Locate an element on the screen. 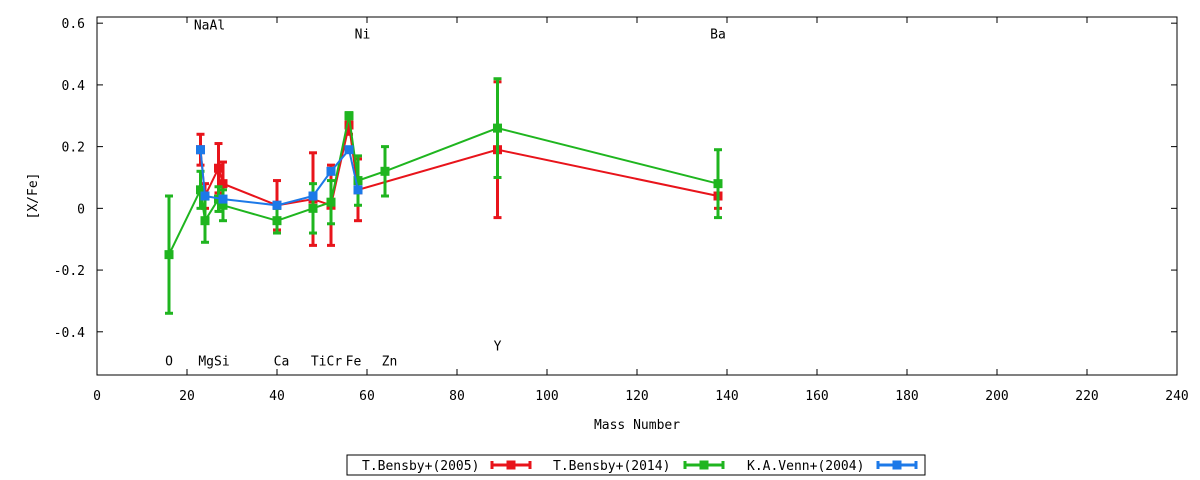  y-tick-label: -0.4 is located at coordinates (69, 333).